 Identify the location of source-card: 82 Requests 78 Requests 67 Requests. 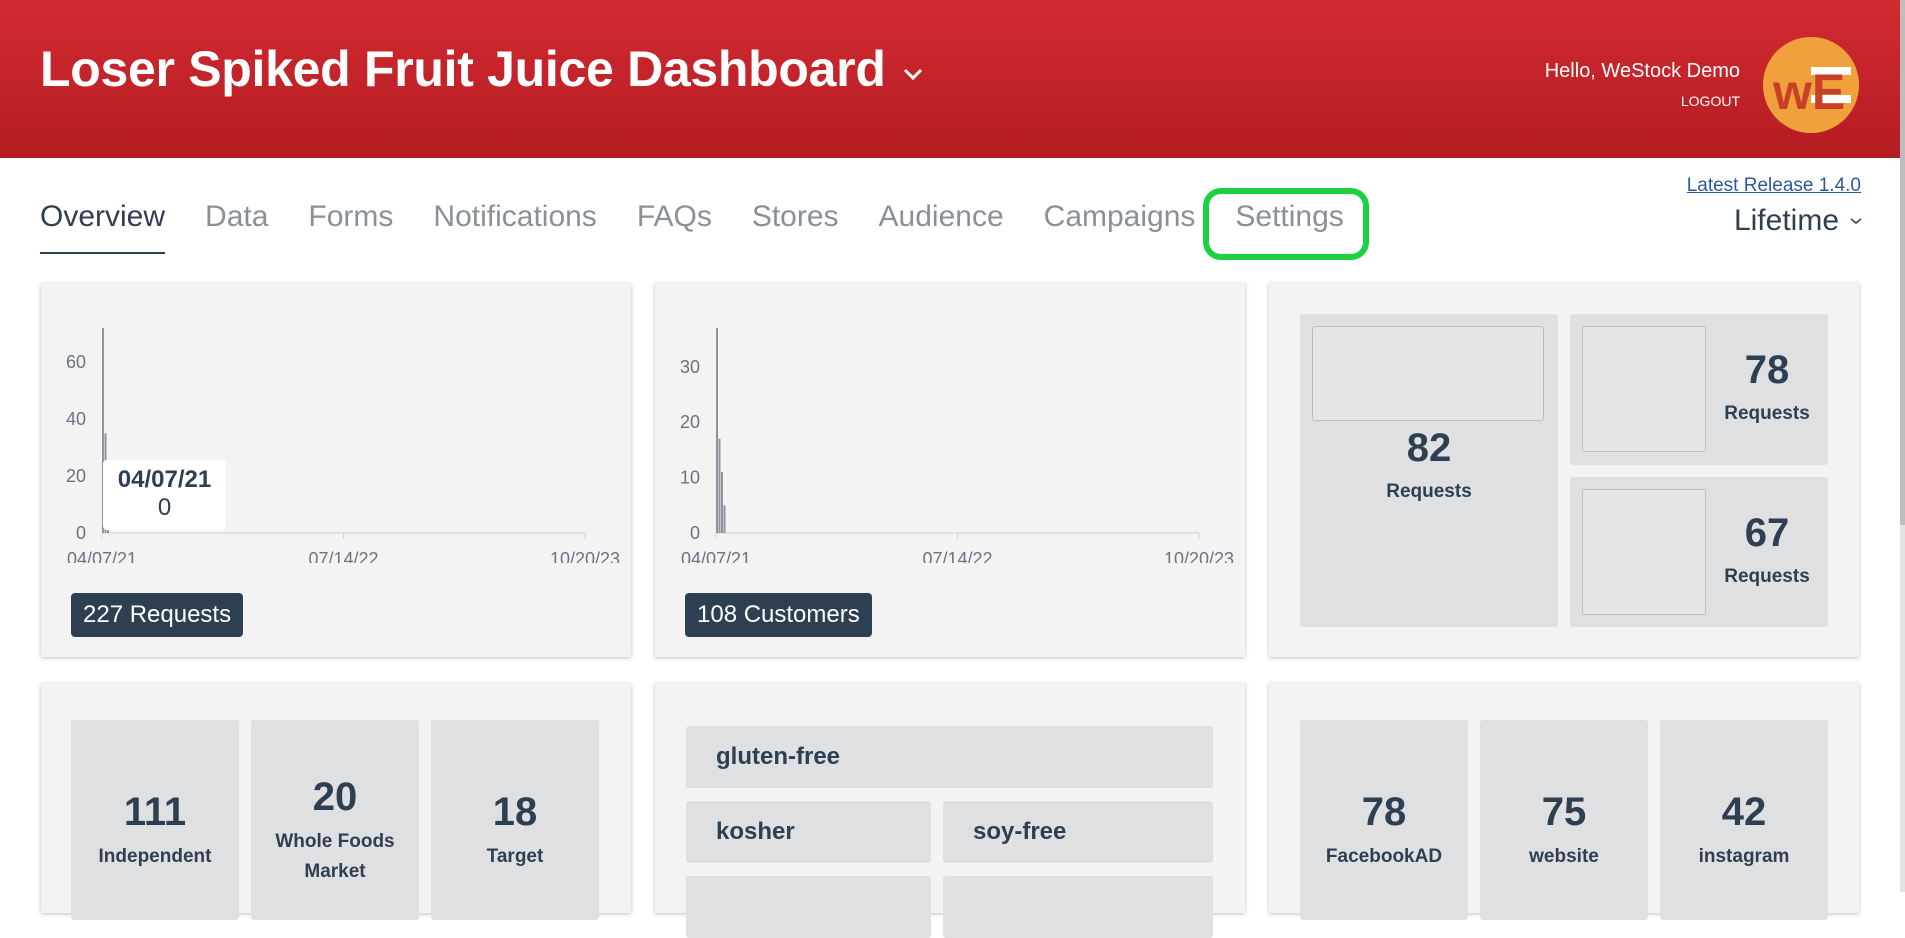
(1564, 470).